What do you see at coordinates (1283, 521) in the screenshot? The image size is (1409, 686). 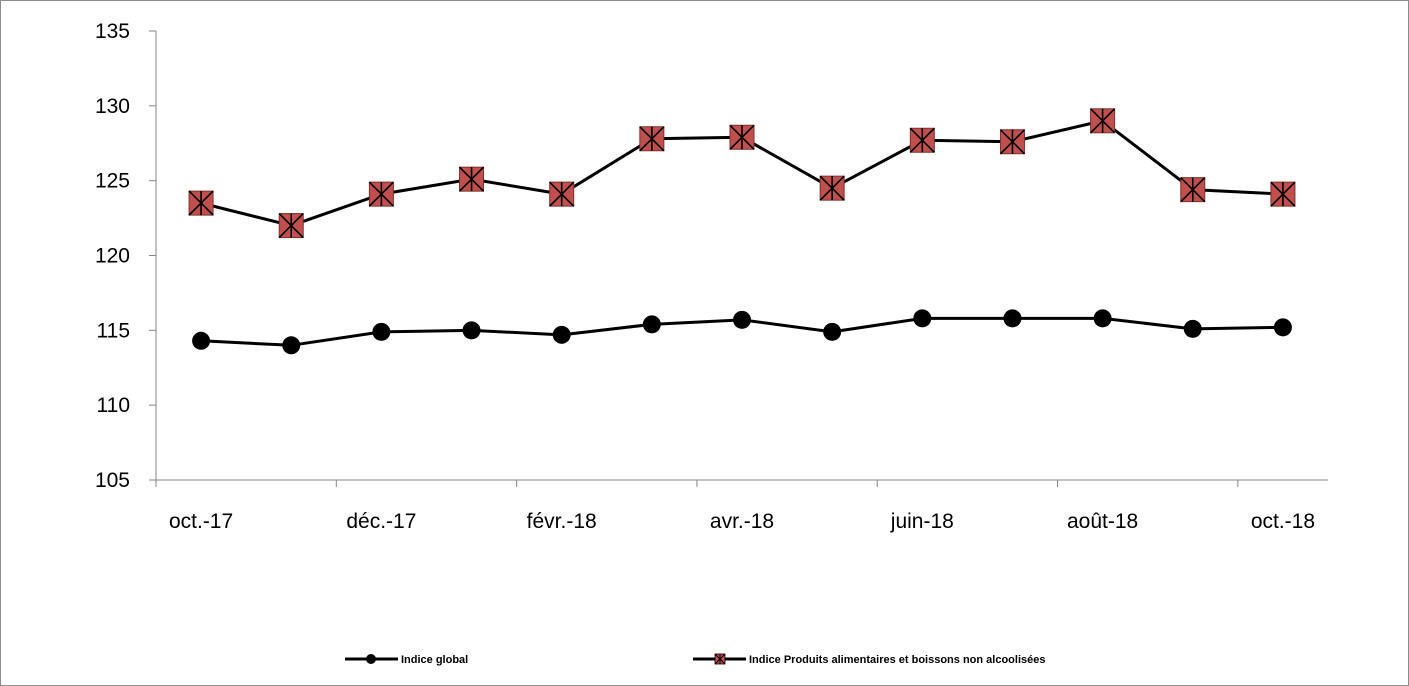 I see `x-tick-label: oct.-18` at bounding box center [1283, 521].